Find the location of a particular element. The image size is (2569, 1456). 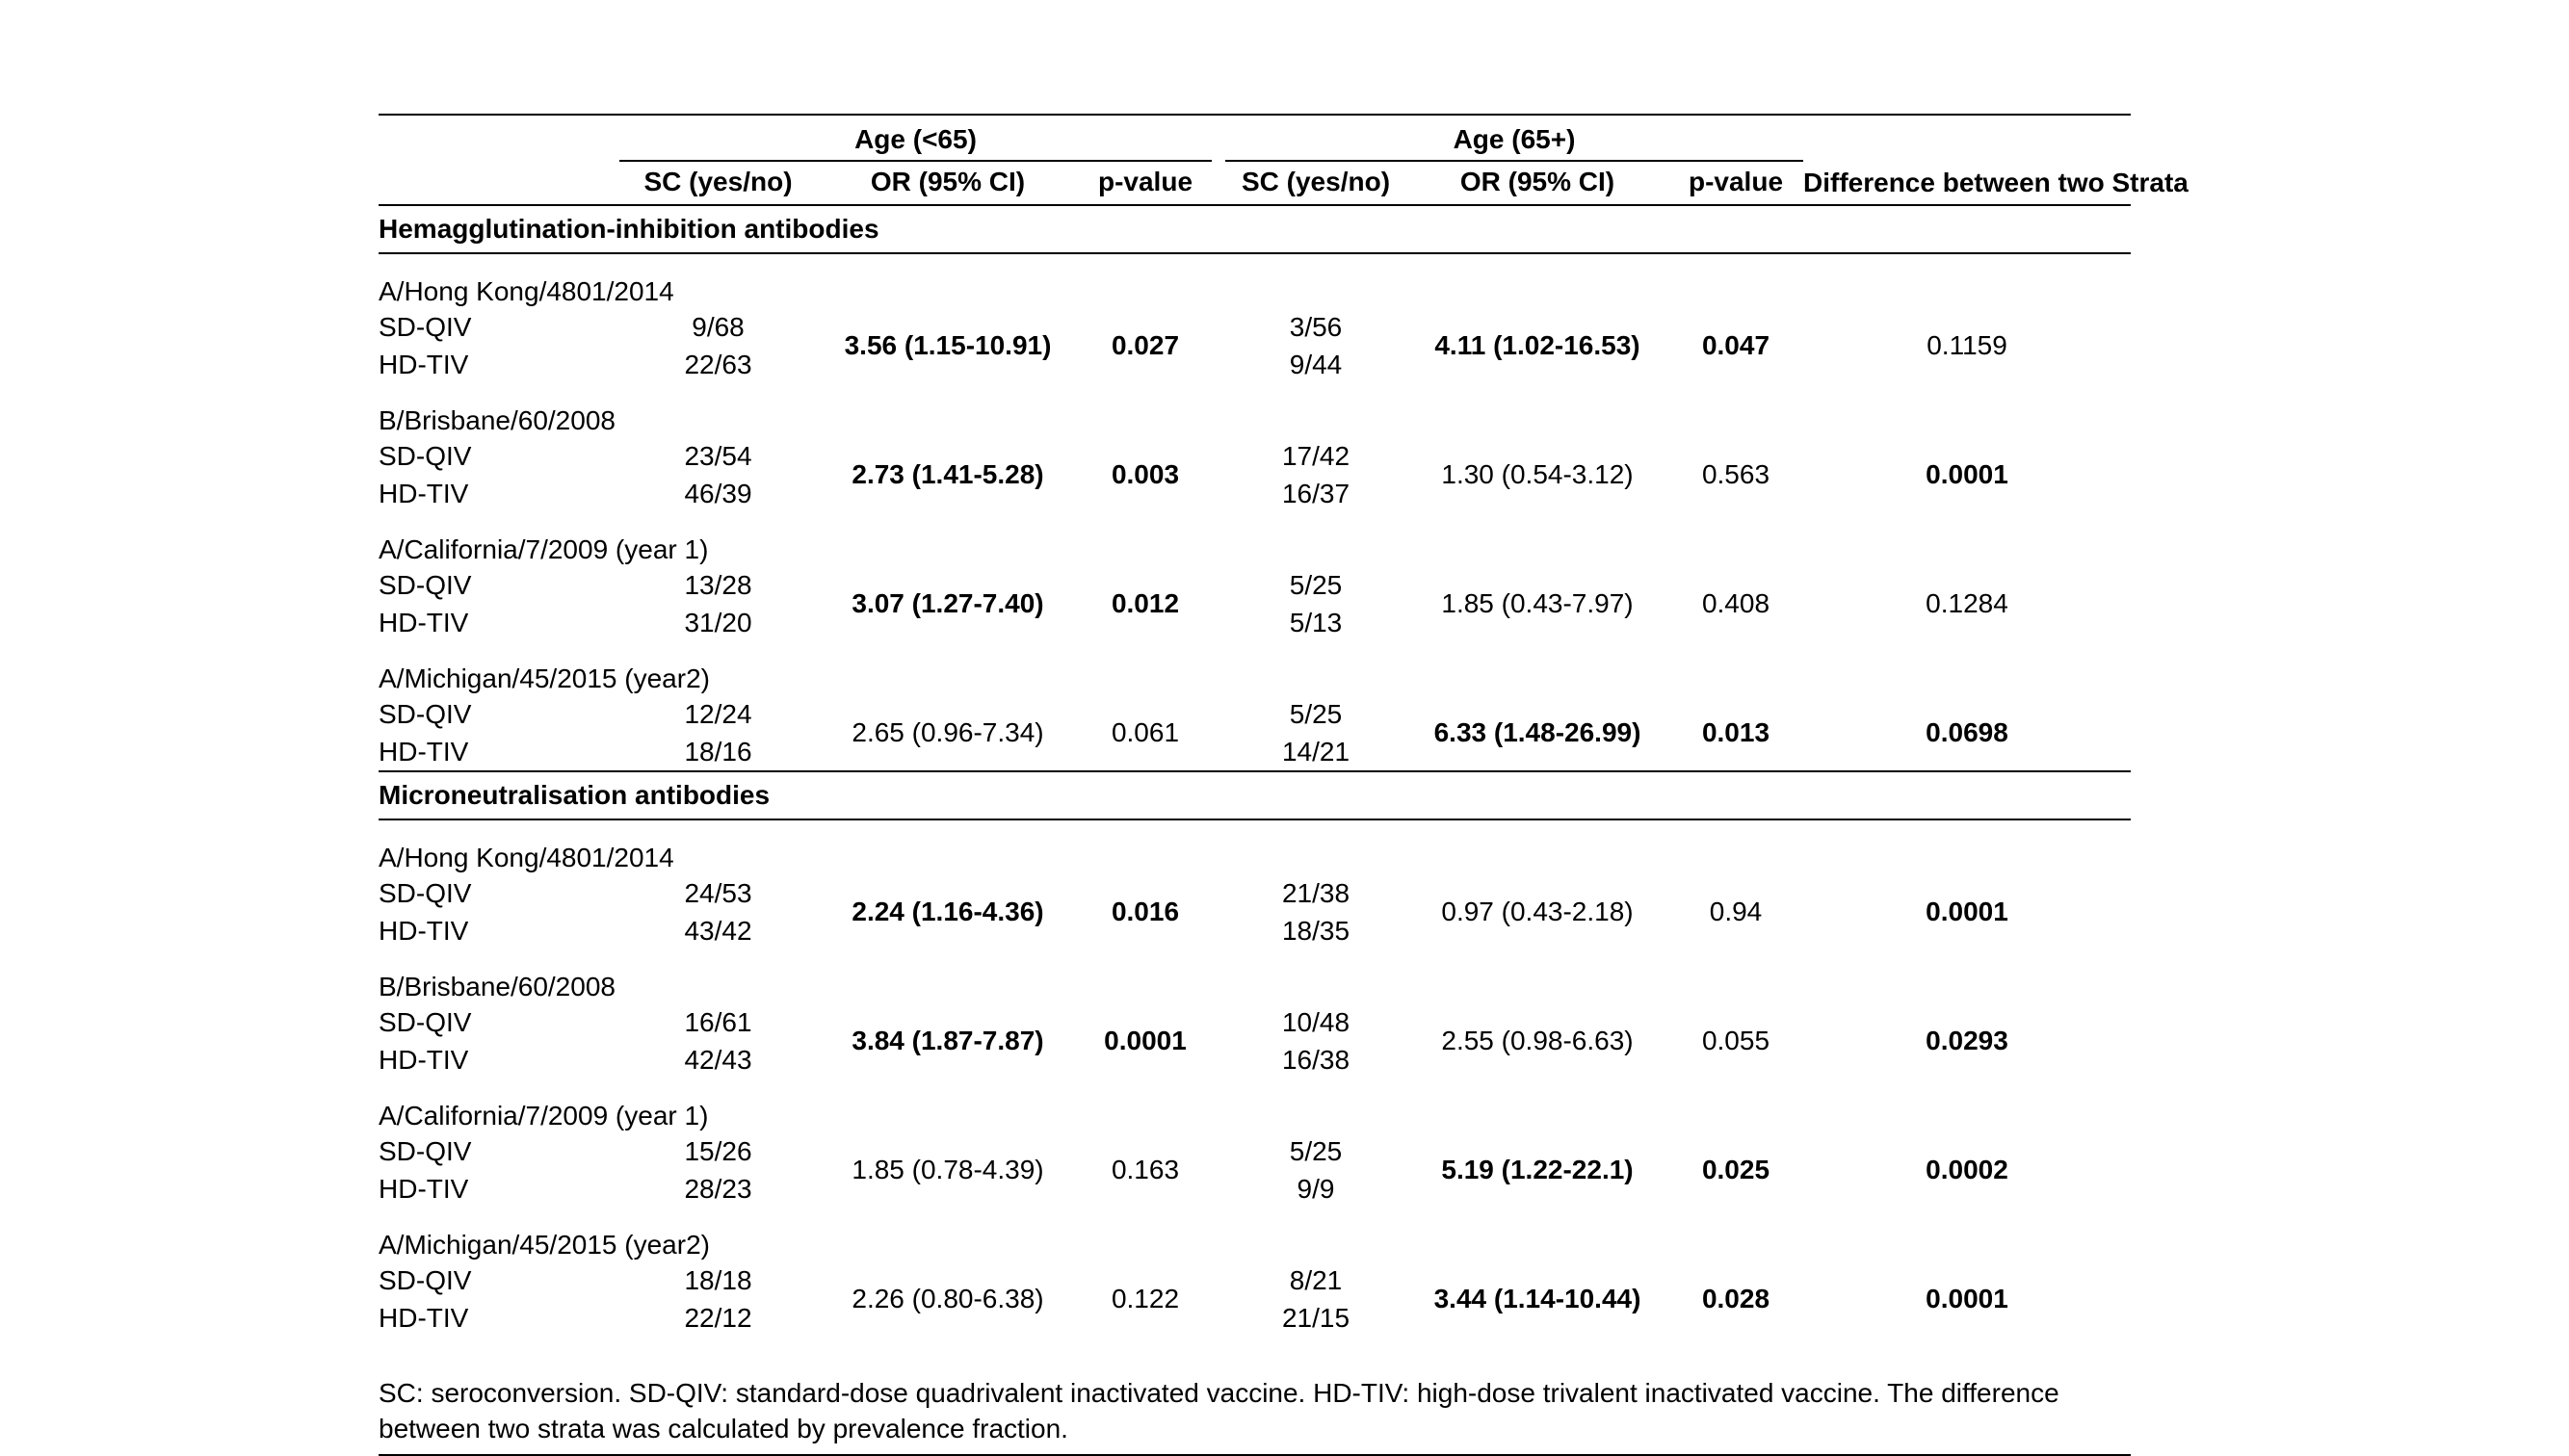

sc-value-65plus: 5/25 is located at coordinates (1316, 713).